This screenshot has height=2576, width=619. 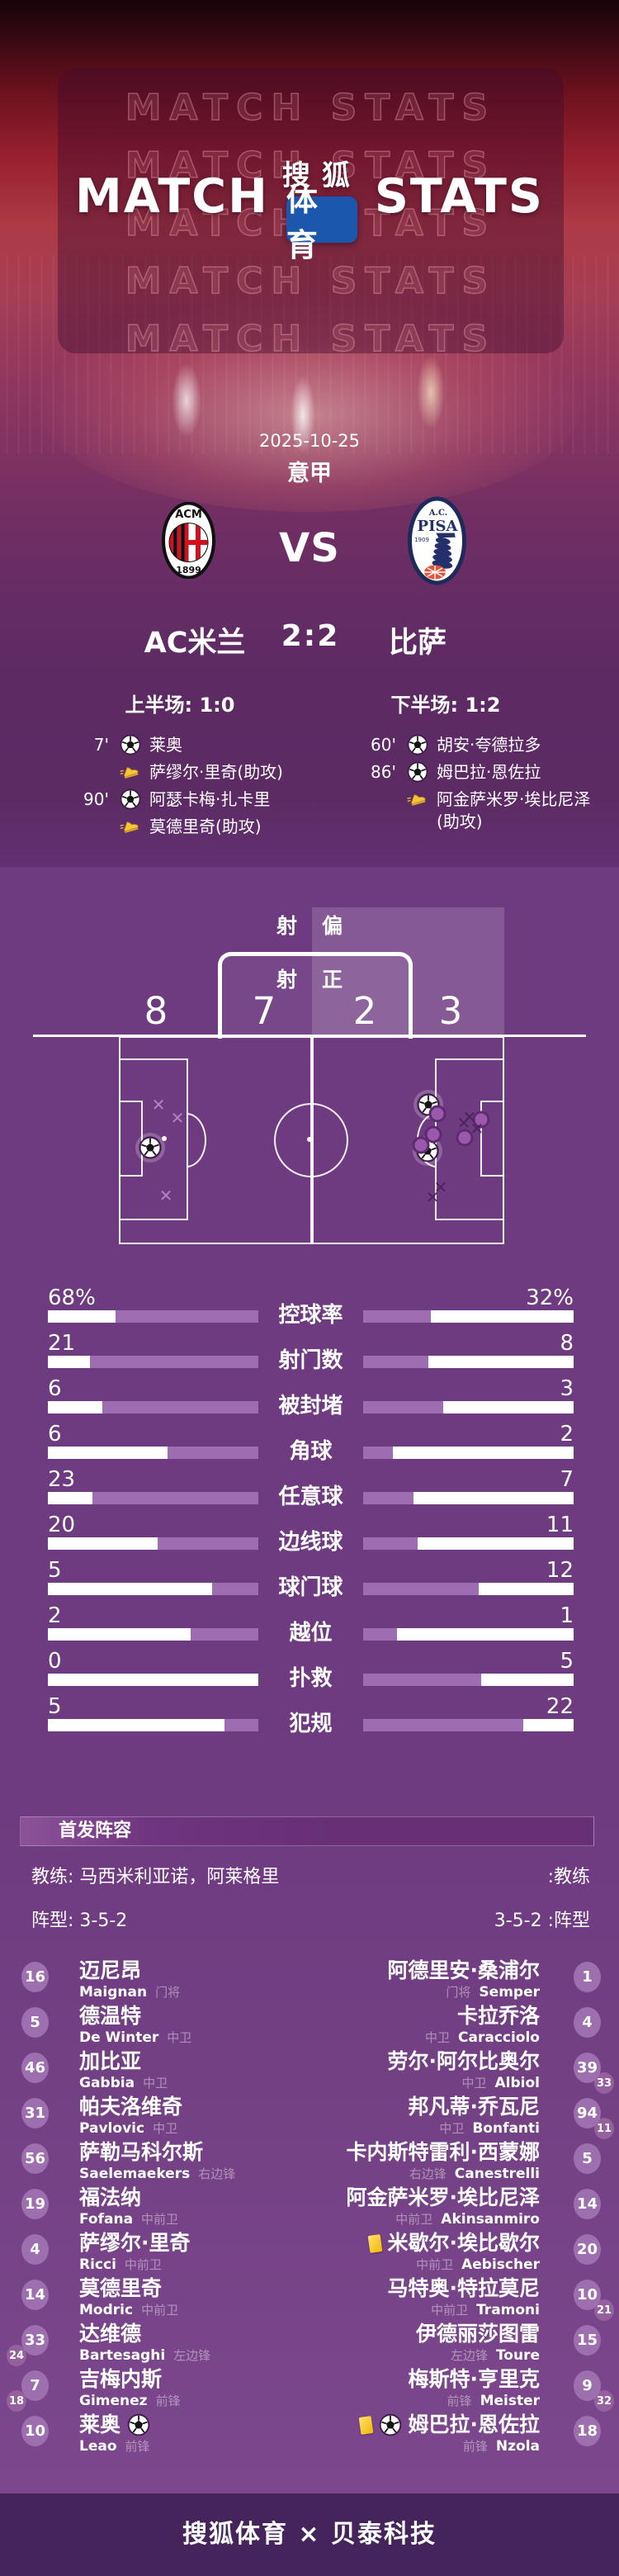 What do you see at coordinates (130, 2401) in the screenshot?
I see `home-player-en-line: Gimenez 前锋` at bounding box center [130, 2401].